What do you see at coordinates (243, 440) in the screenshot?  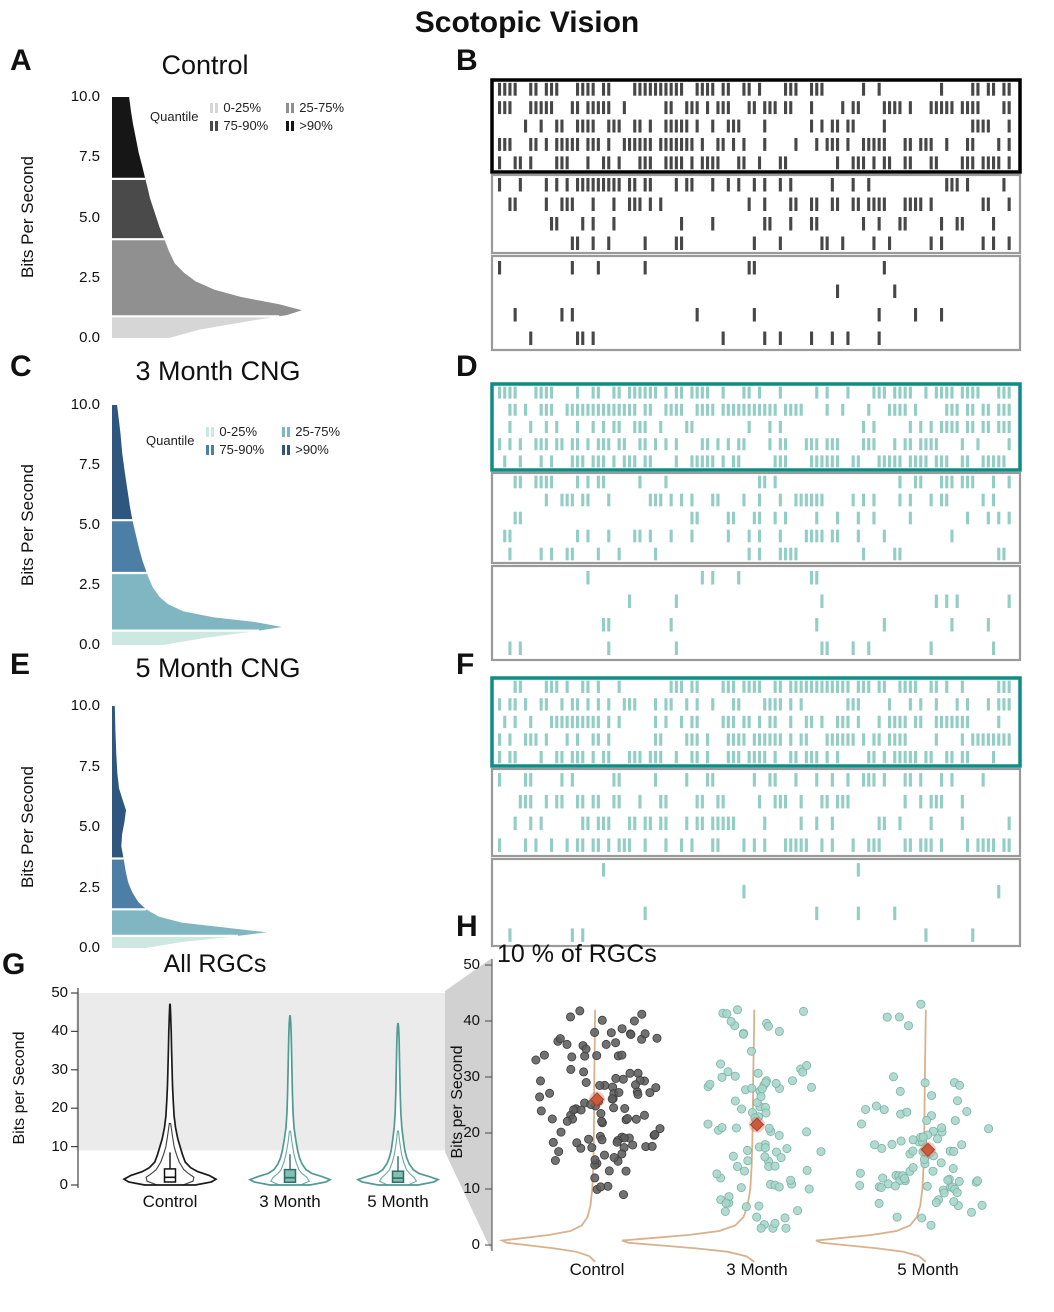 I see `panel-c-quantile-legend: Quantile 0-25% 25-75% 75-90% >90%` at bounding box center [243, 440].